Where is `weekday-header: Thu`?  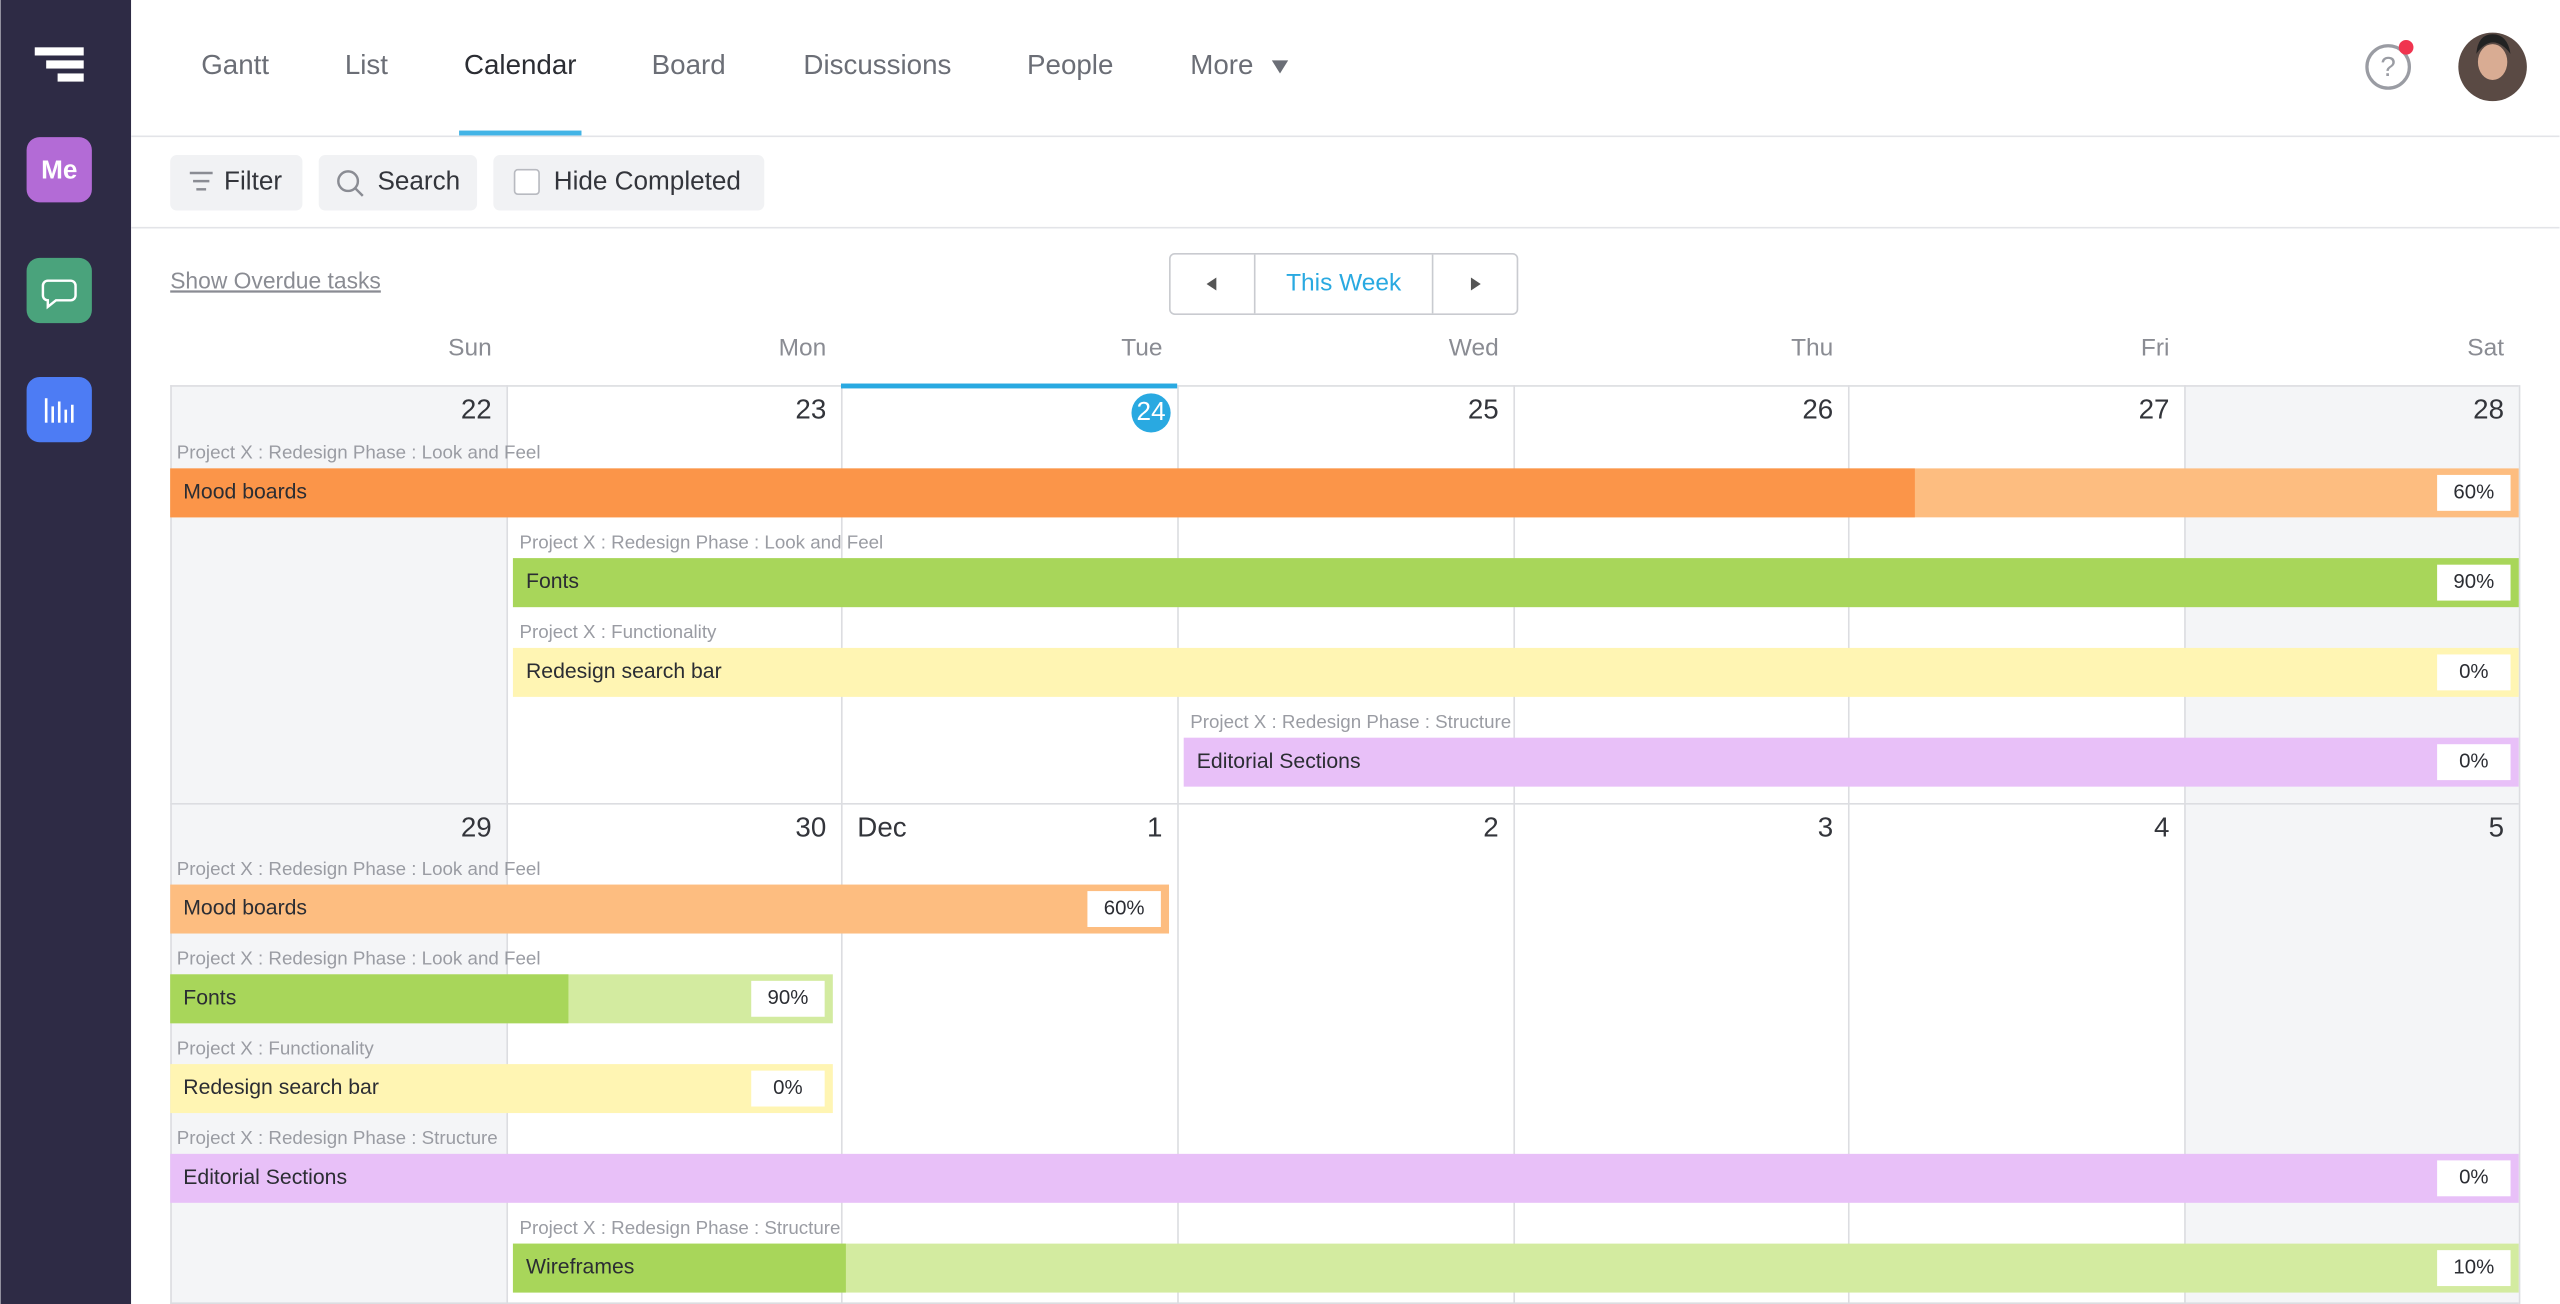
weekday-header: Thu is located at coordinates (1812, 348).